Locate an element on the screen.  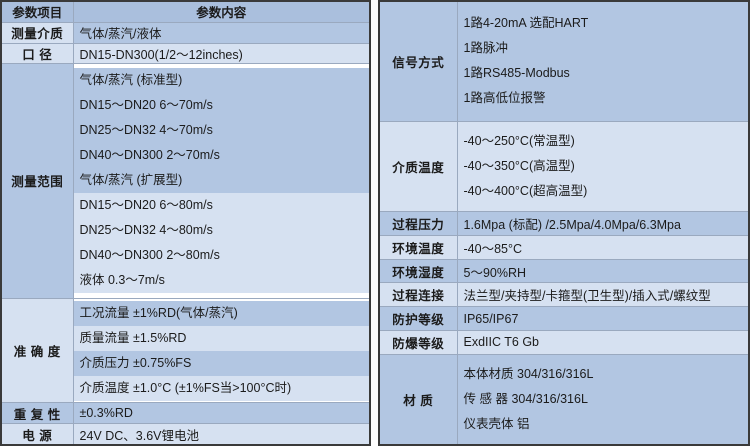
range-line-gas-standard: 气体/蒸汽 (标准型) is located at coordinates (221, 81).